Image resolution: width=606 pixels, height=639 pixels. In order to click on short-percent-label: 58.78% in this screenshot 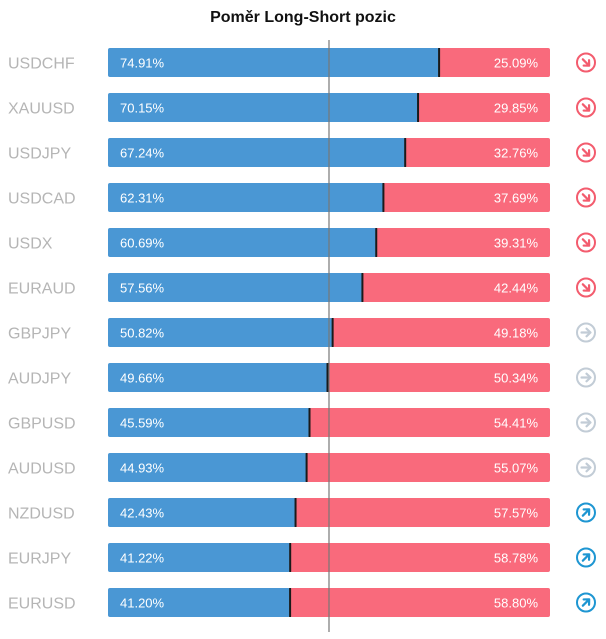, I will do `click(516, 558)`.